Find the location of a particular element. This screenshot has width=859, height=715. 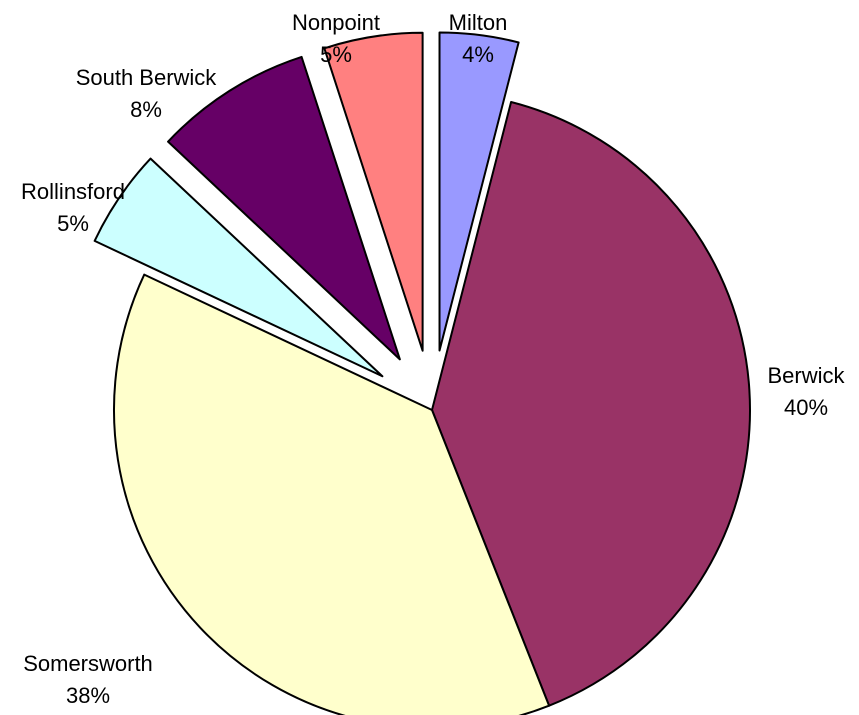

data-label-pct-rollinsford: 5% is located at coordinates (73, 223).